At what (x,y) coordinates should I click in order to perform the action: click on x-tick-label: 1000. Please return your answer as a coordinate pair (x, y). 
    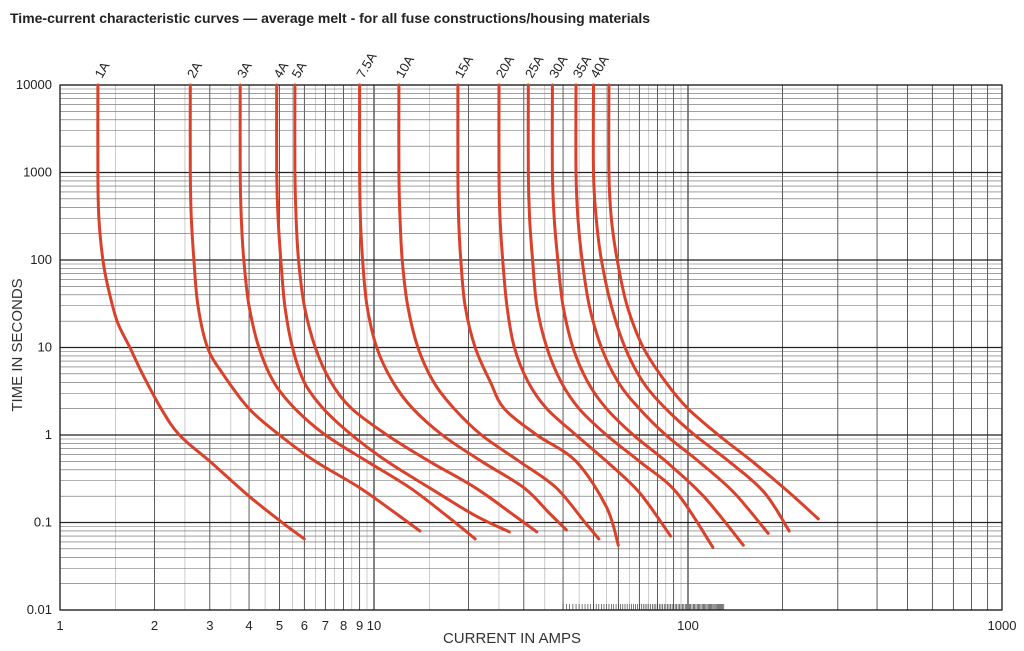
    Looking at the image, I should click on (1002, 625).